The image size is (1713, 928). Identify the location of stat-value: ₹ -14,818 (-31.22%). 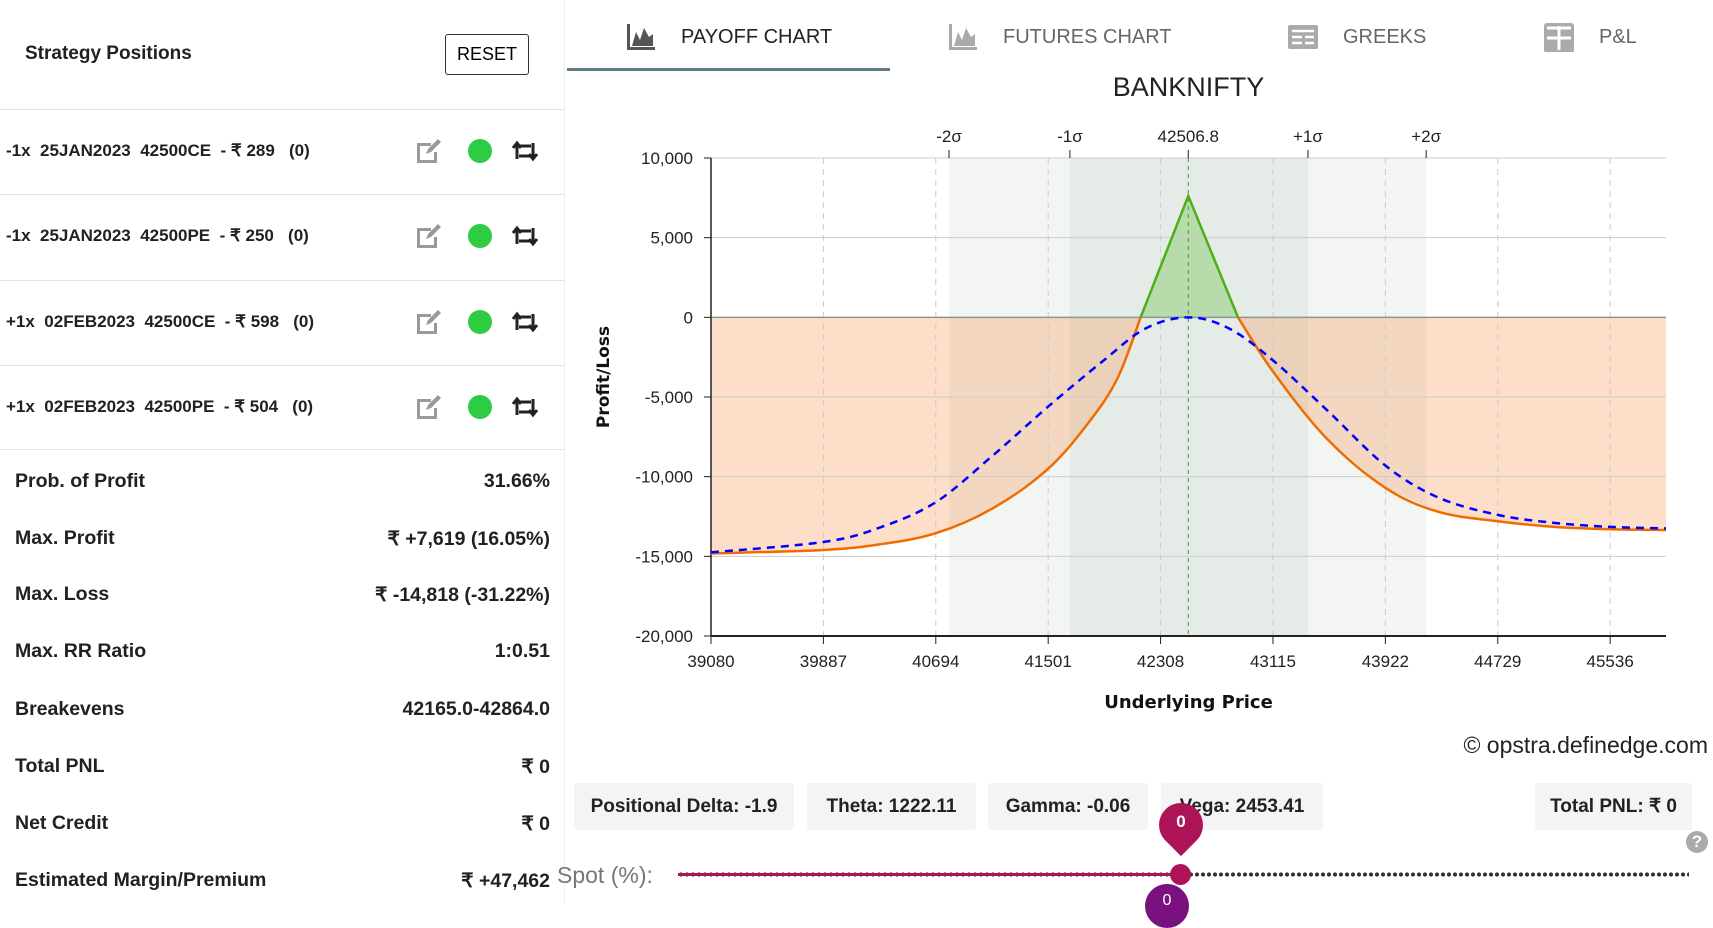
(462, 595).